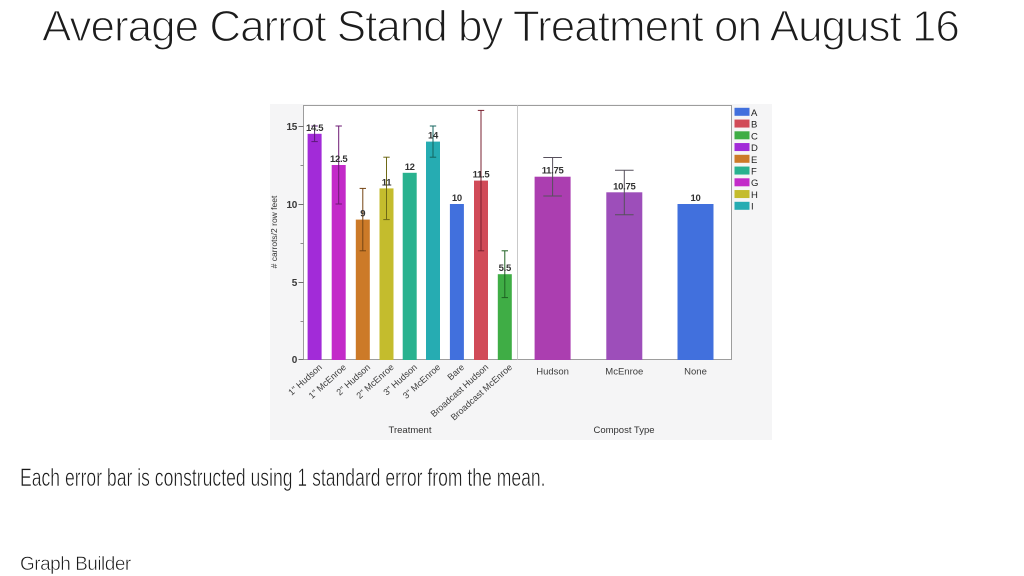 This screenshot has width=1024, height=576. Describe the element at coordinates (754, 160) in the screenshot. I see `svg-text: E` at that location.